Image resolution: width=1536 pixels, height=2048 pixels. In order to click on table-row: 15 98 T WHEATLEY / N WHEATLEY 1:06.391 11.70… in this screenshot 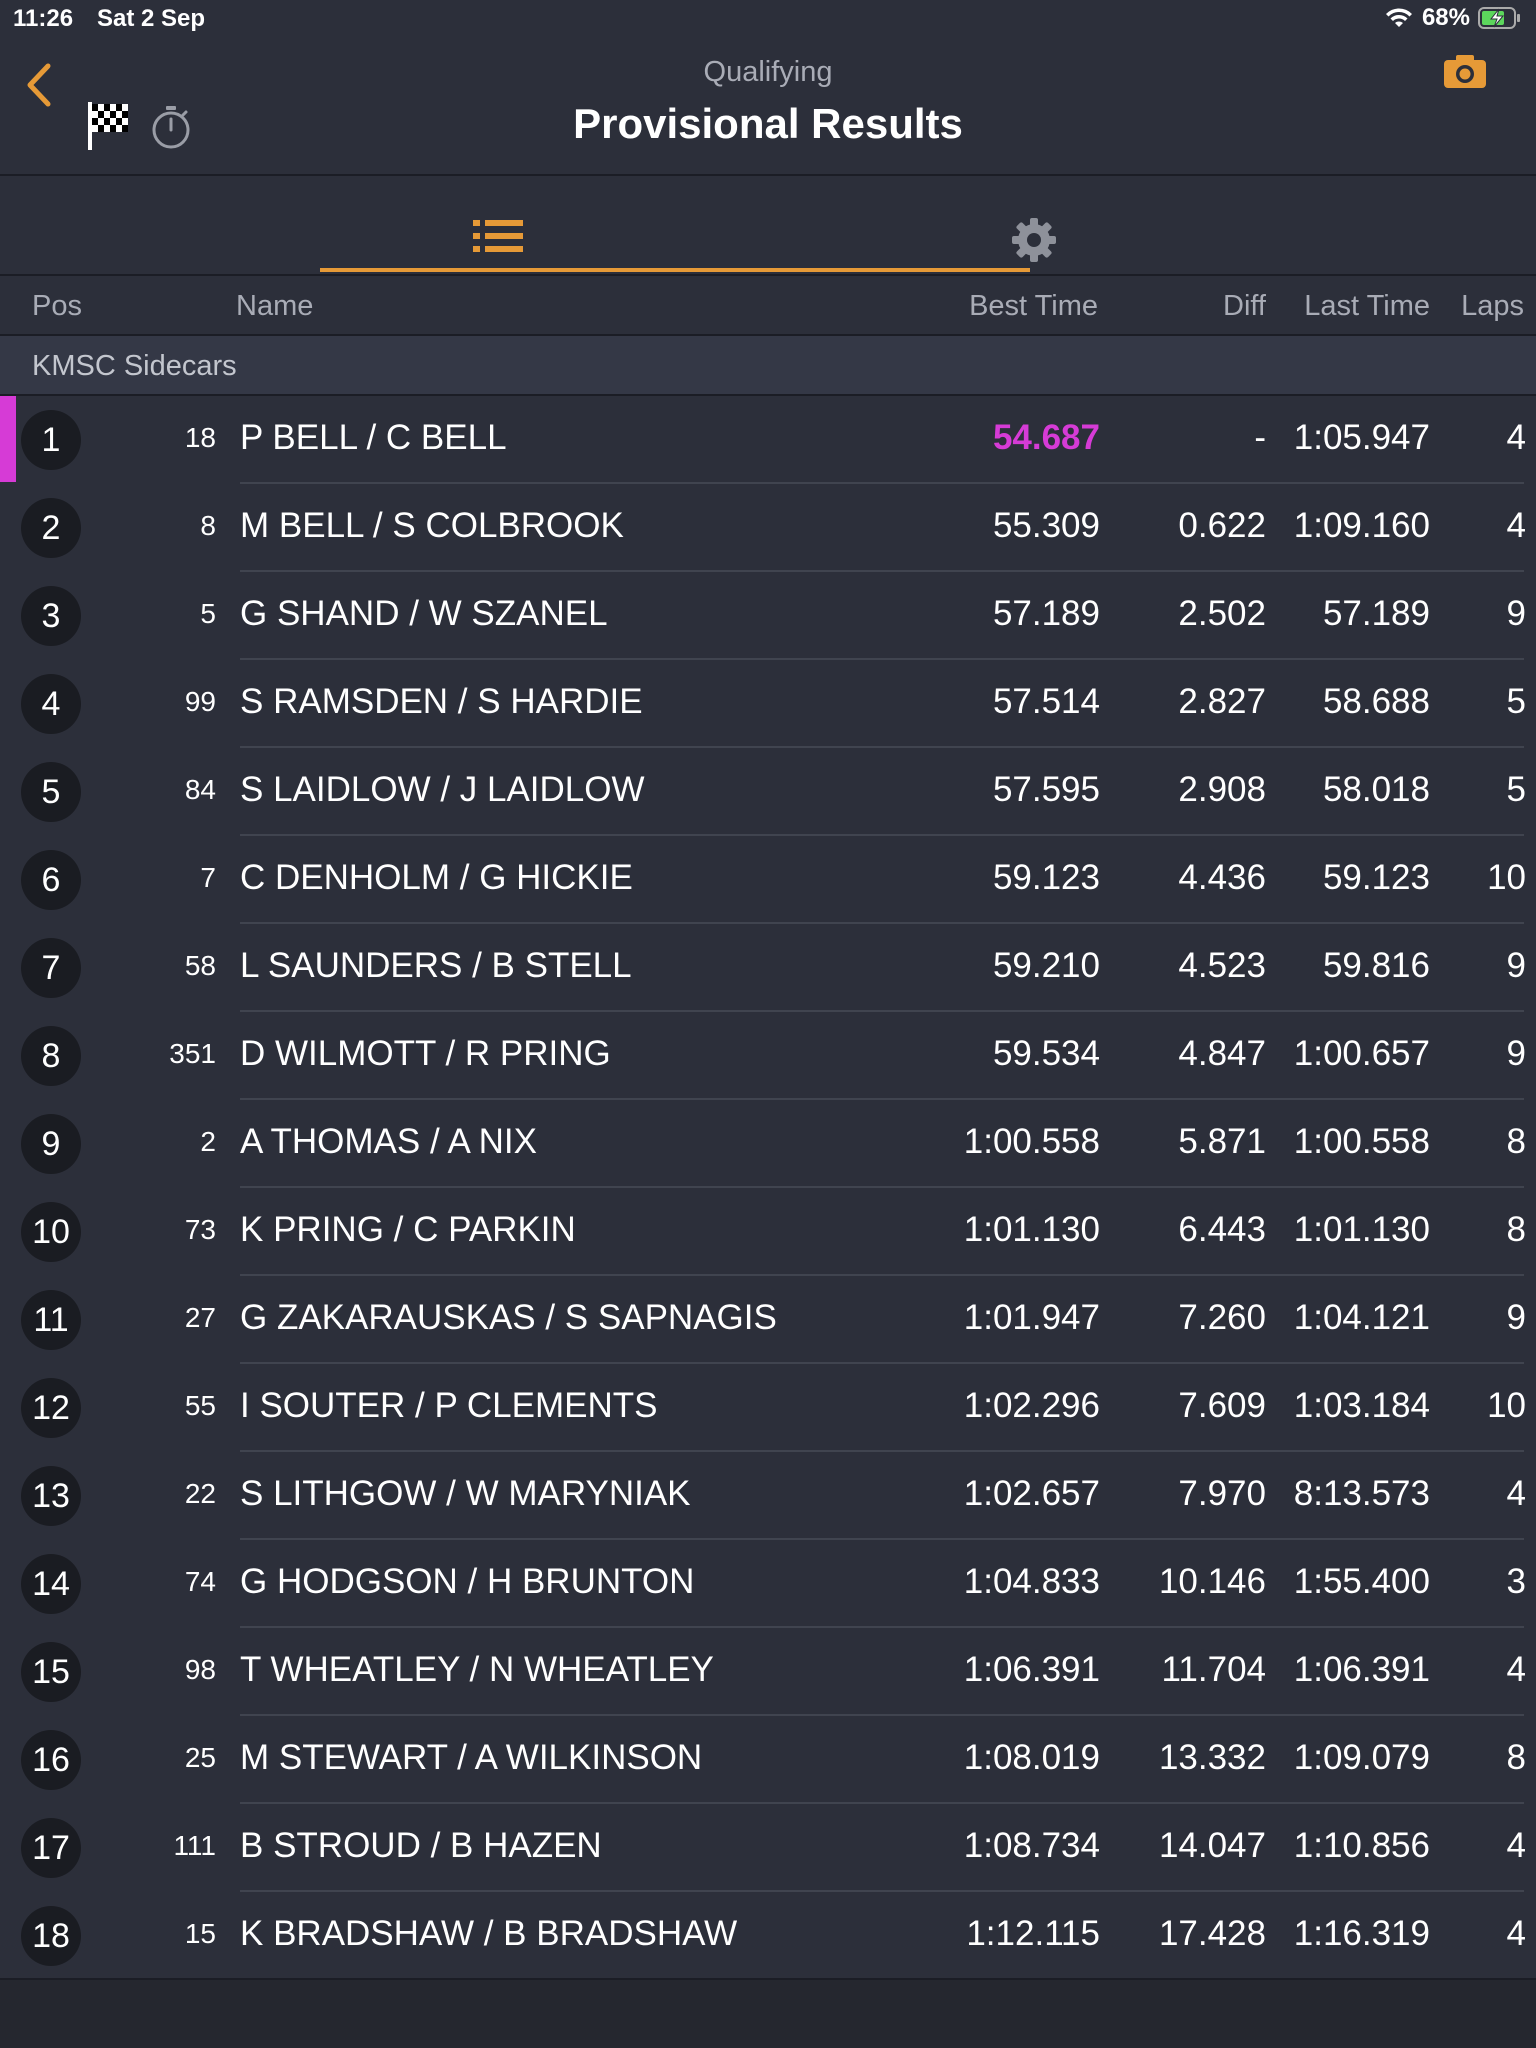, I will do `click(768, 1672)`.